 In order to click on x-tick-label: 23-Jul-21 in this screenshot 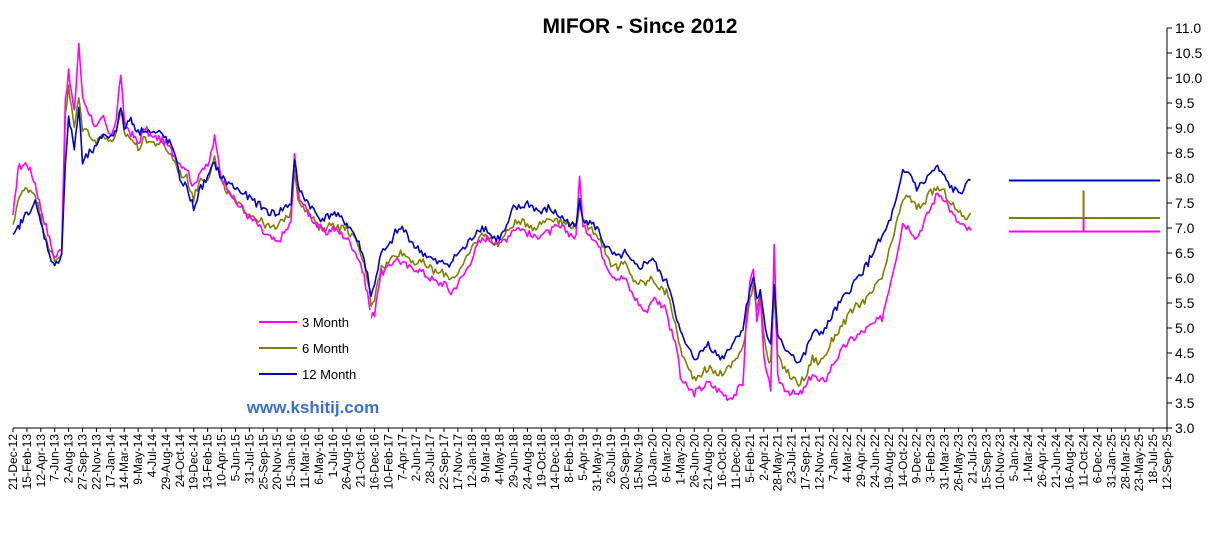, I will do `click(792, 459)`.